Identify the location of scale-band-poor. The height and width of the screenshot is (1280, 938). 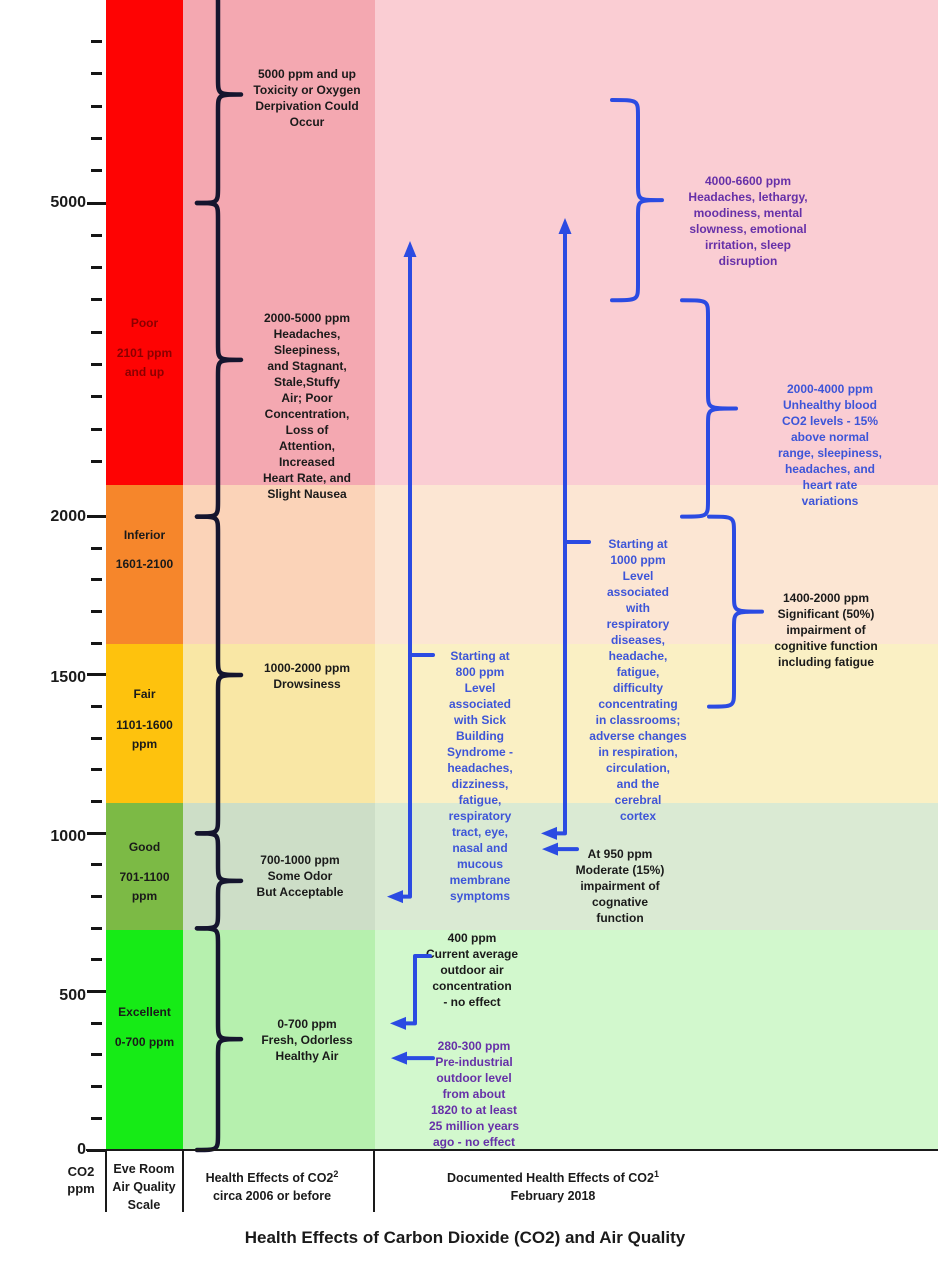
(144, 242).